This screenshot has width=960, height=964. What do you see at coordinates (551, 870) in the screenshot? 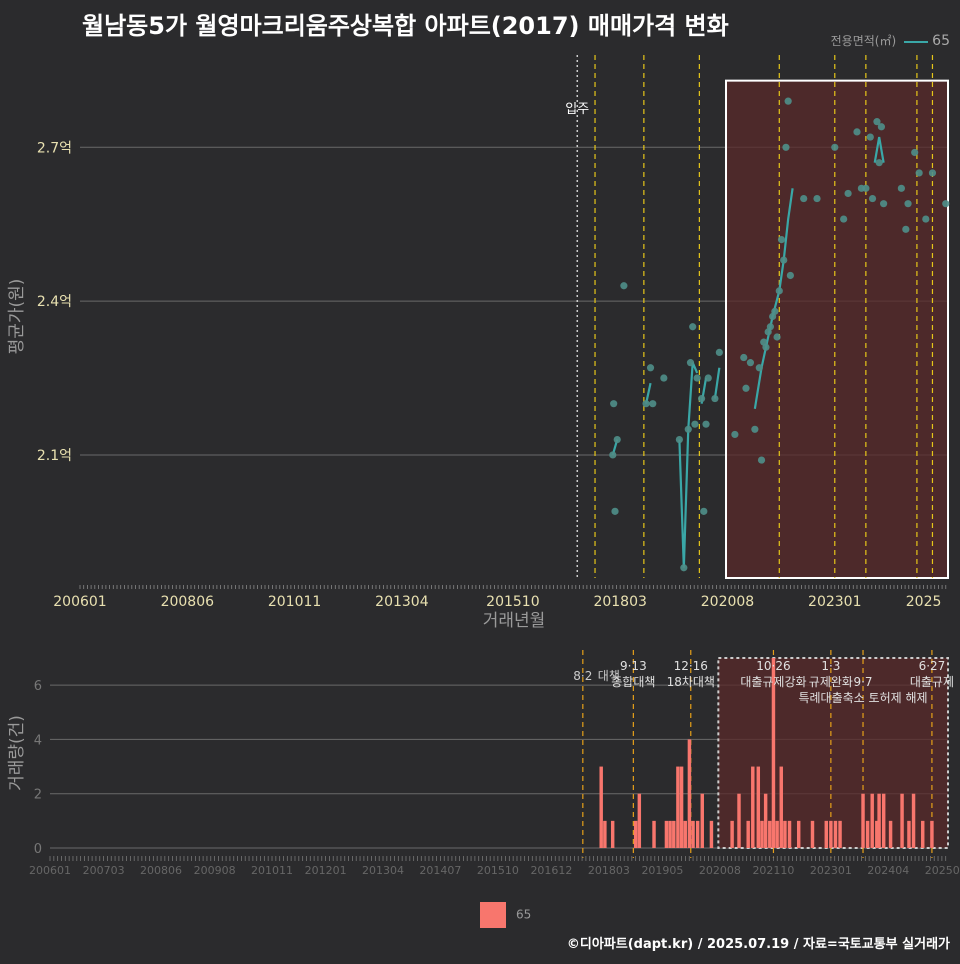
I see `volume-x-tick-label: 201612` at bounding box center [551, 870].